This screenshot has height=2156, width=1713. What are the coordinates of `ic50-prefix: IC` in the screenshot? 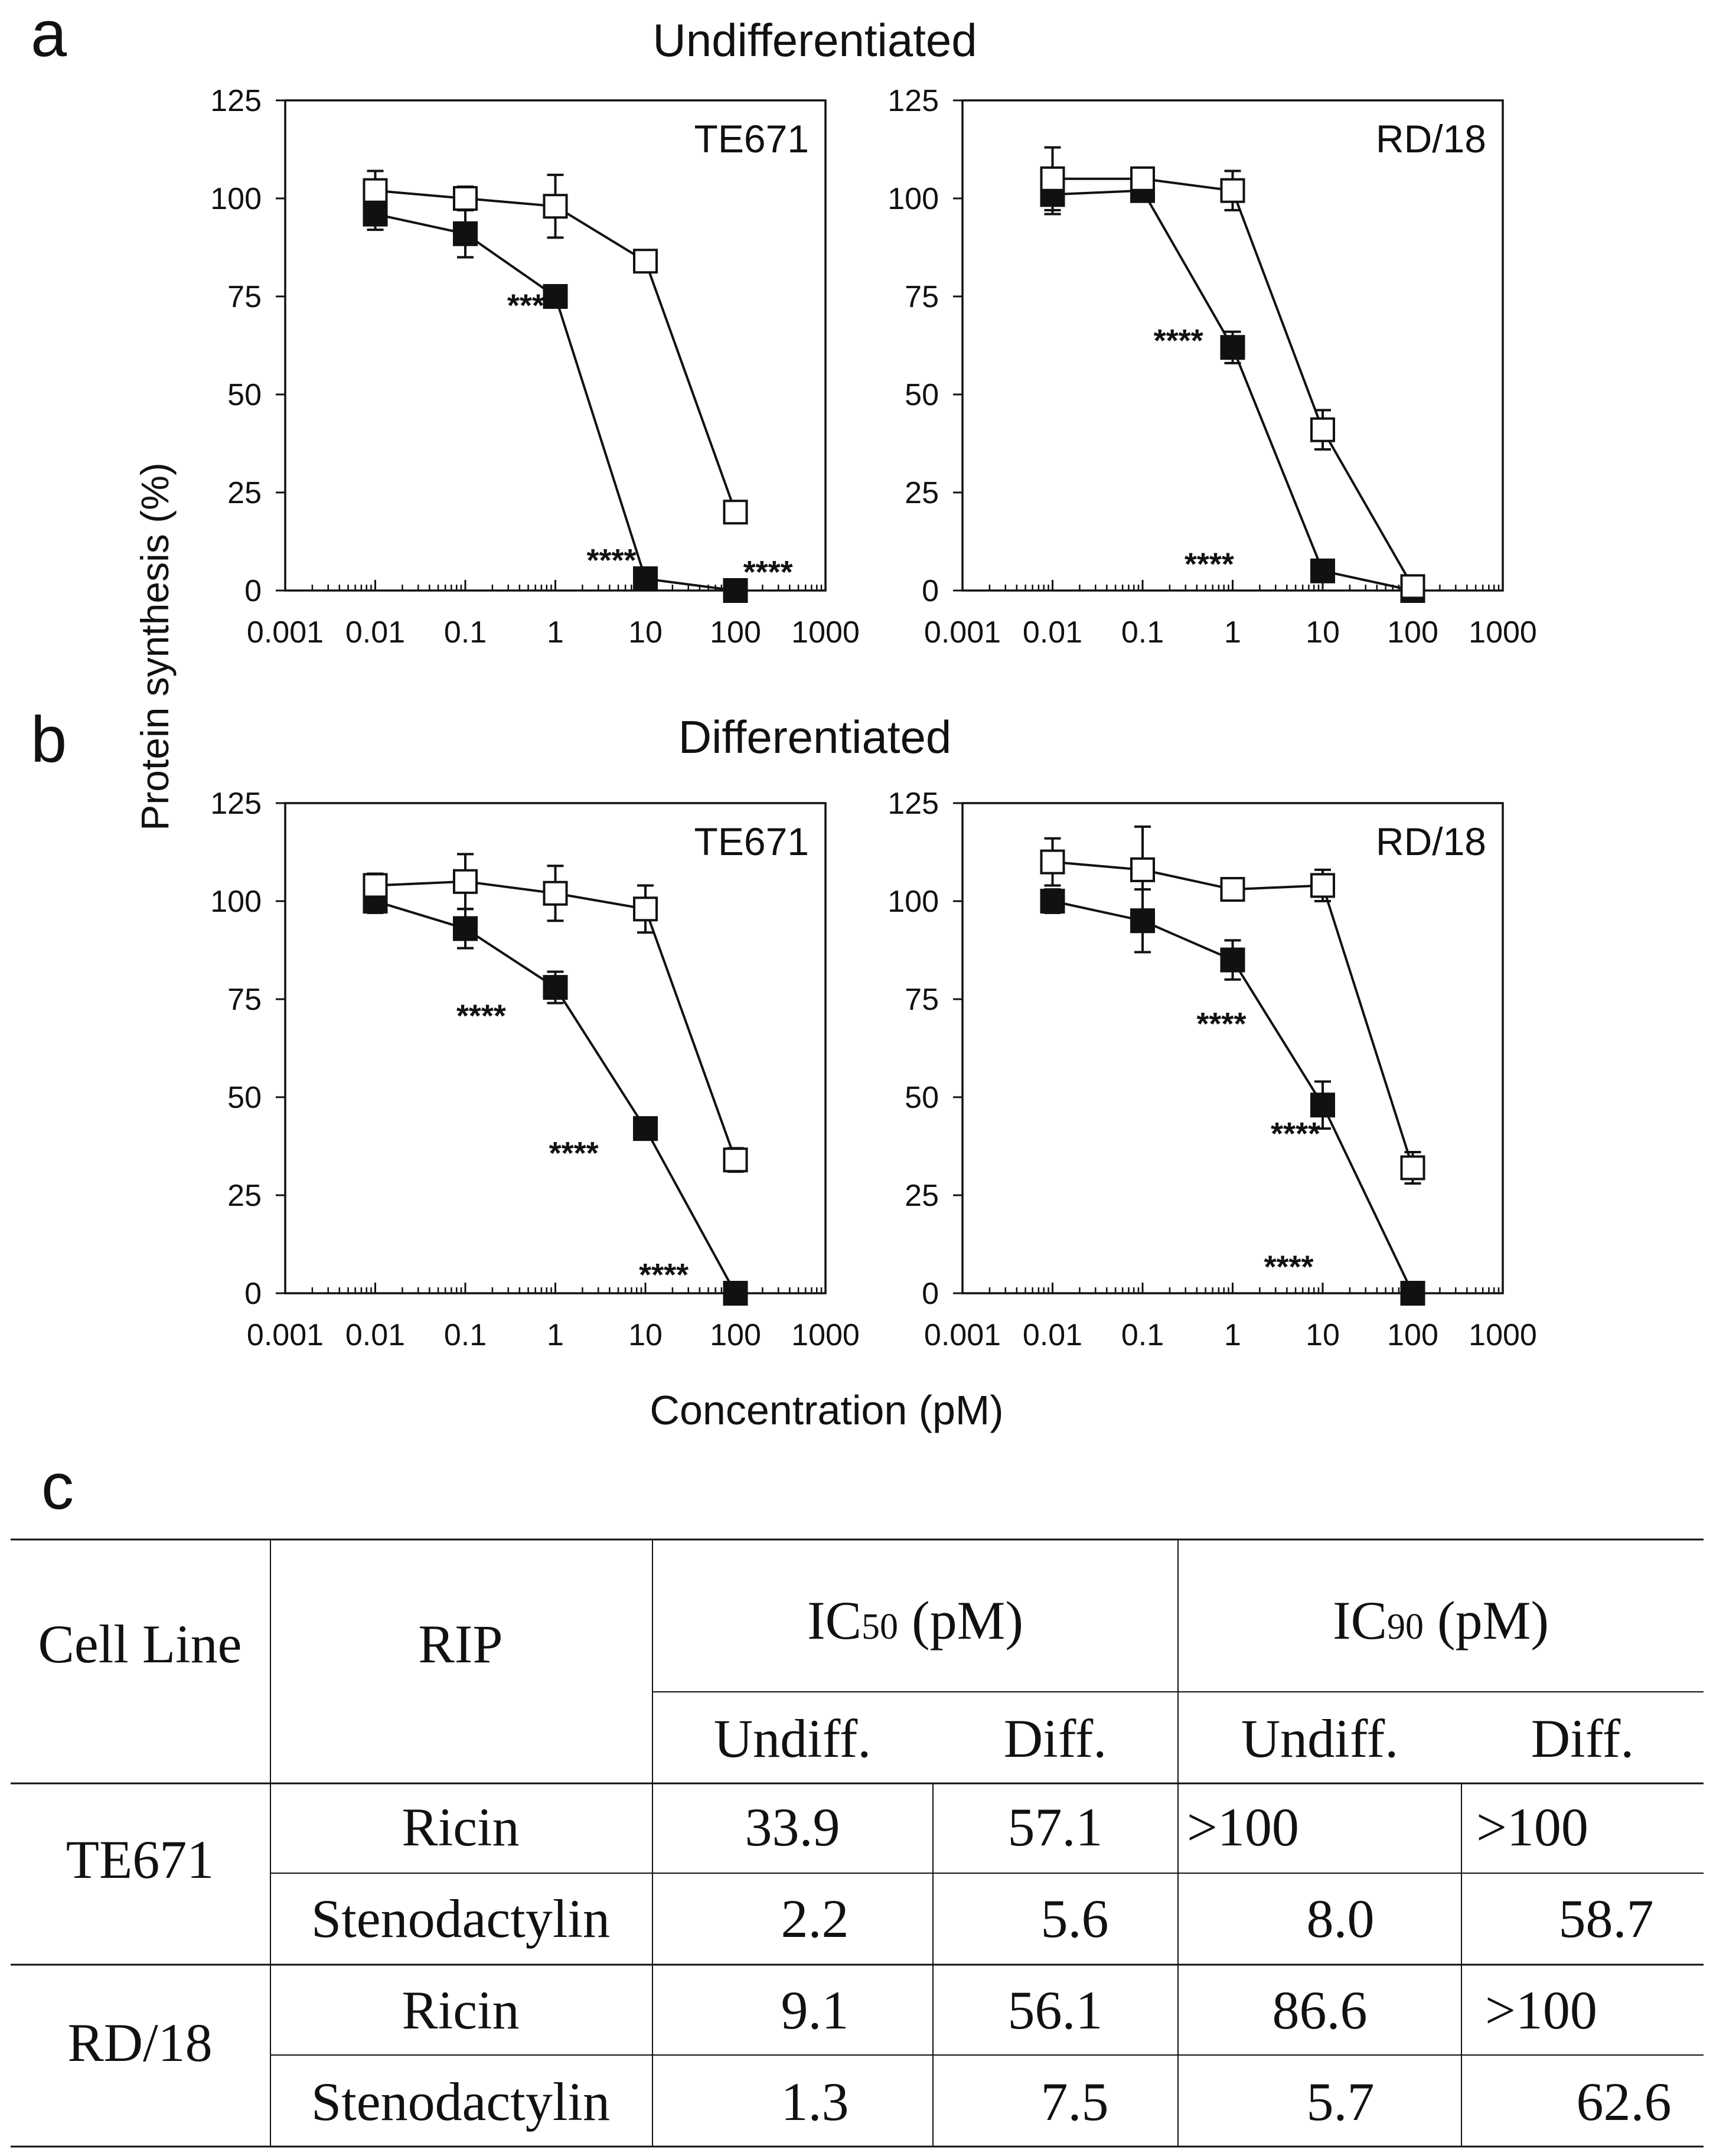 It's located at (834, 1620).